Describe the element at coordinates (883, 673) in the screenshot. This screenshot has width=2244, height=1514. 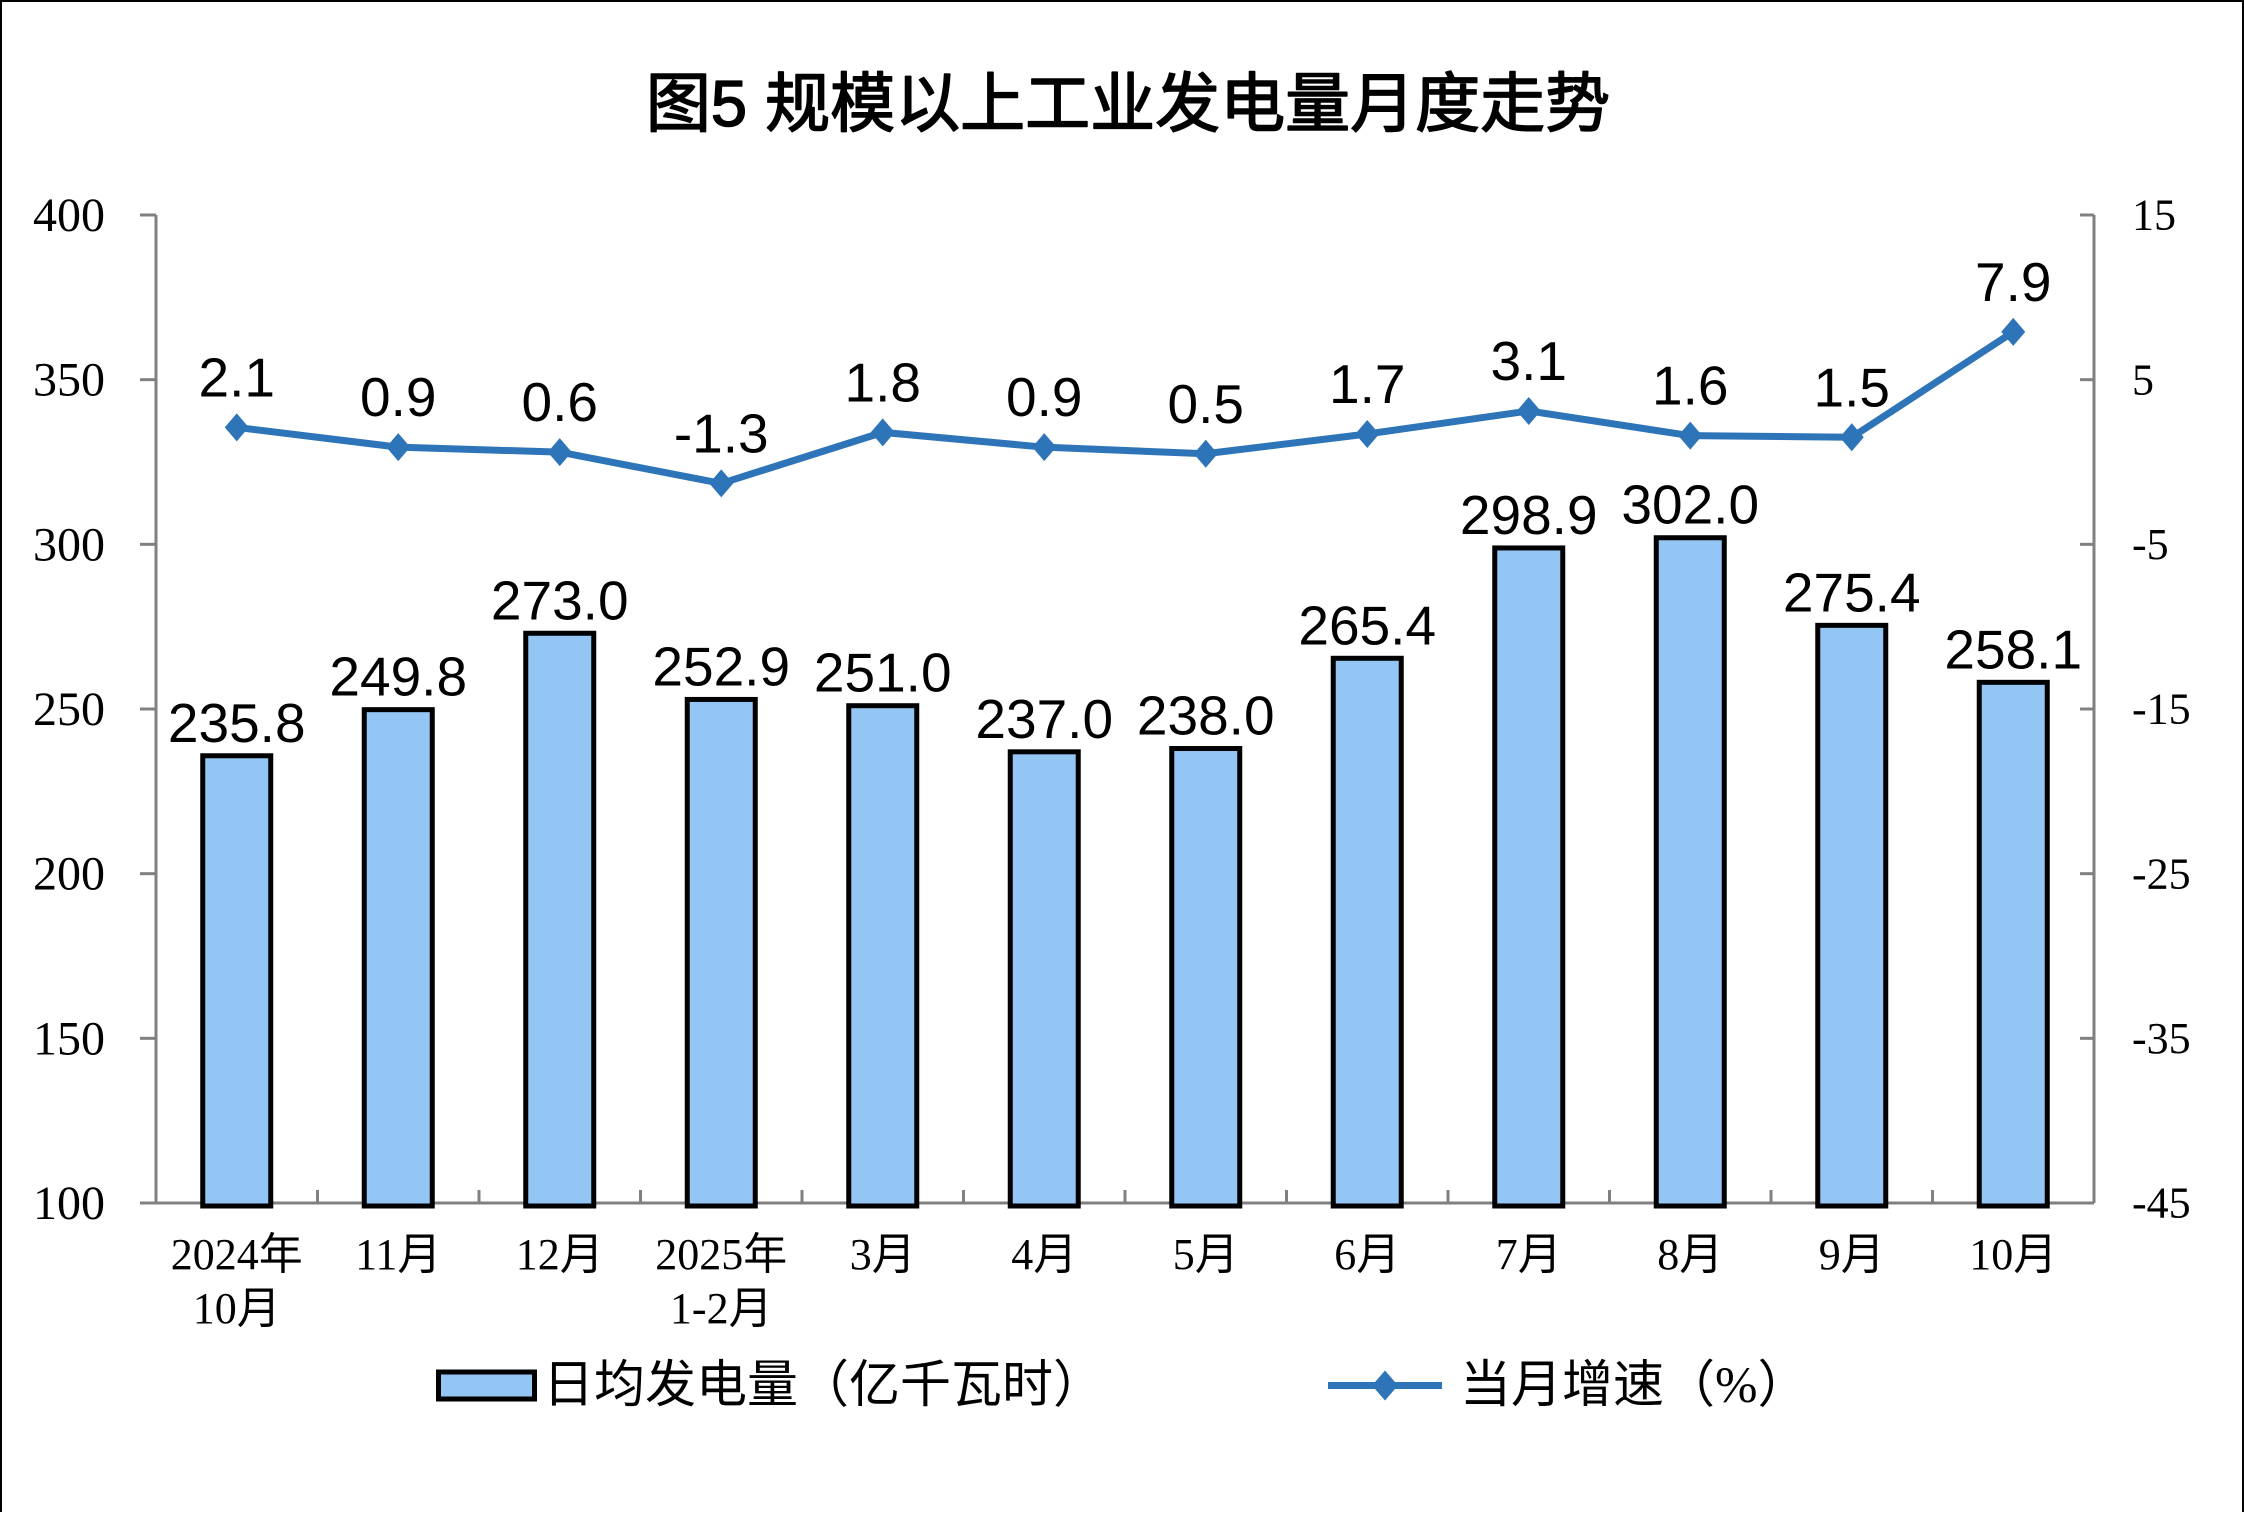
I see `bar-value-label: 251.0` at that location.